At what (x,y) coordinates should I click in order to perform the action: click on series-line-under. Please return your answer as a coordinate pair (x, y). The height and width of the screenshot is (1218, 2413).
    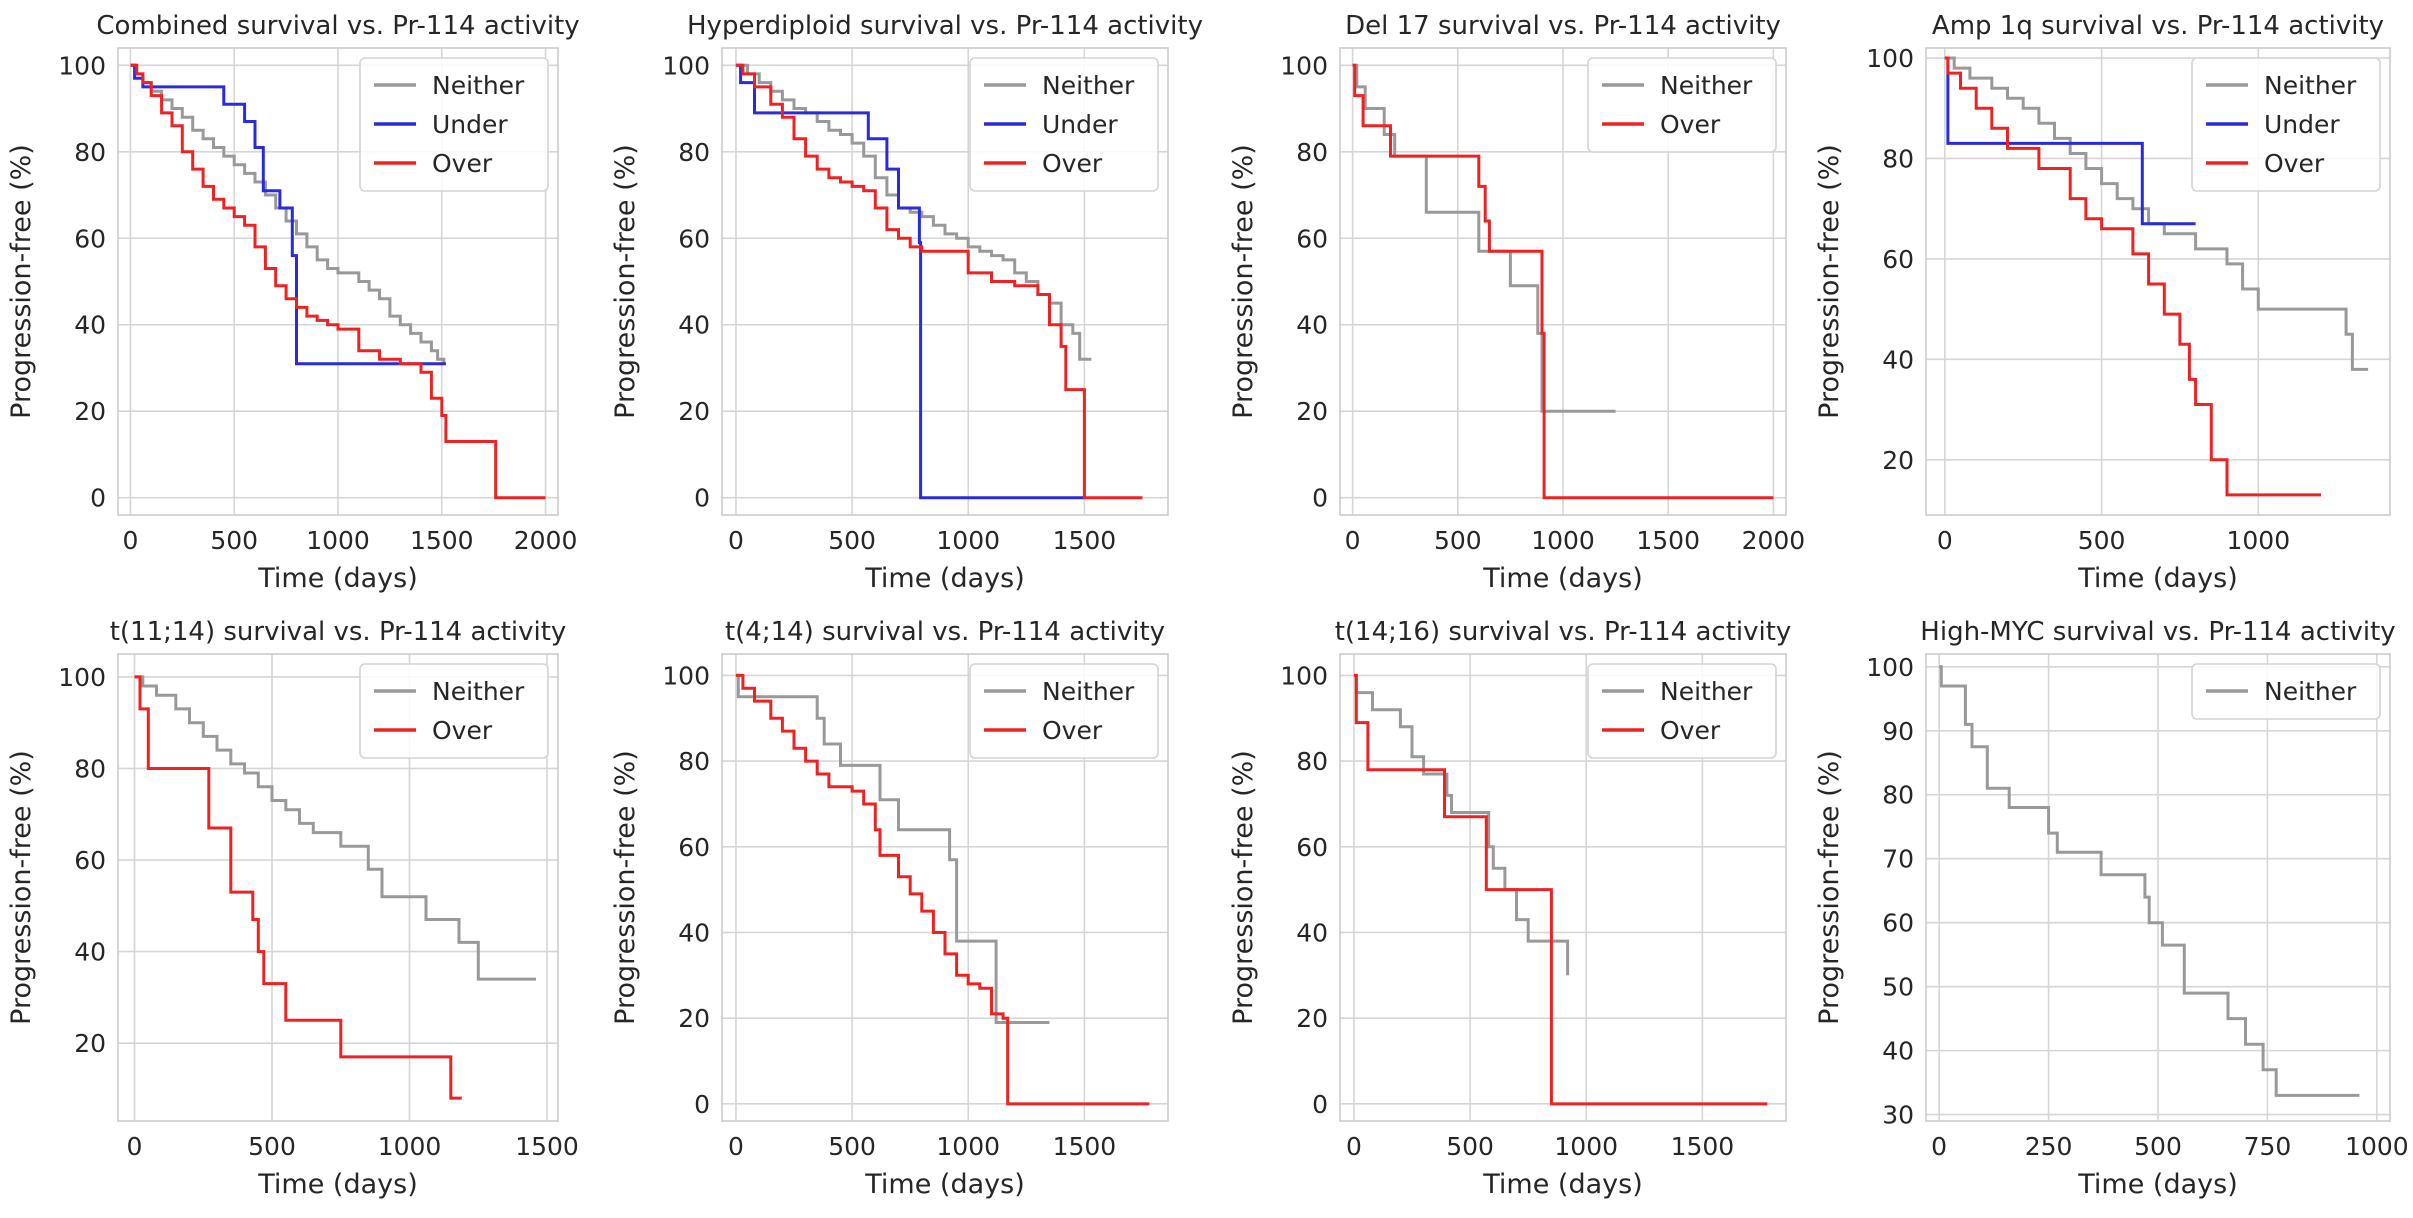
    Looking at the image, I should click on (910, 281).